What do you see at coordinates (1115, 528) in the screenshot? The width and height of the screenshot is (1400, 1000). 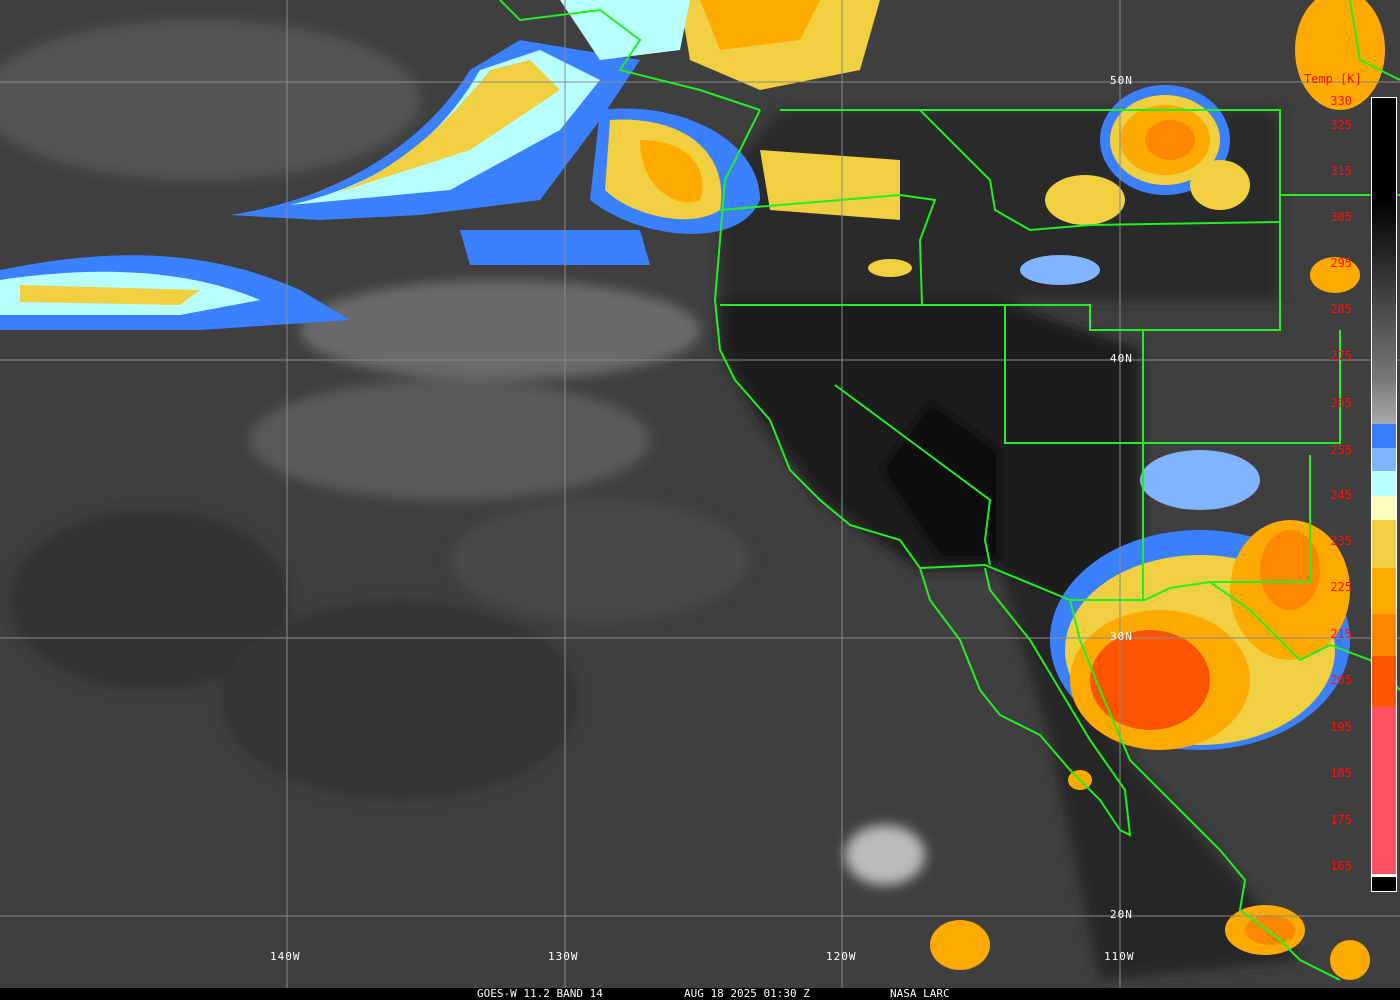 I see `us-mexico-border` at bounding box center [1115, 528].